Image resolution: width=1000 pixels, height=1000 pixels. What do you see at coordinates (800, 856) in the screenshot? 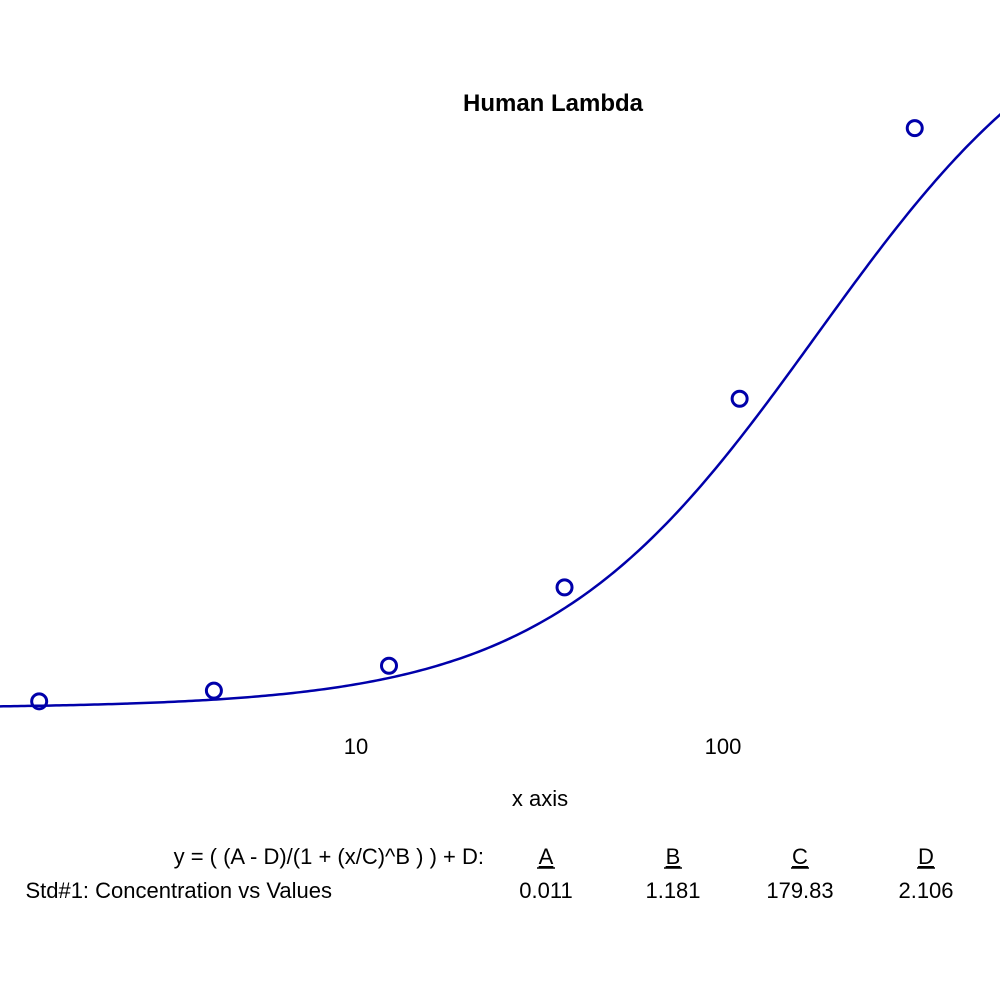
I see `param-header-c: C` at bounding box center [800, 856].